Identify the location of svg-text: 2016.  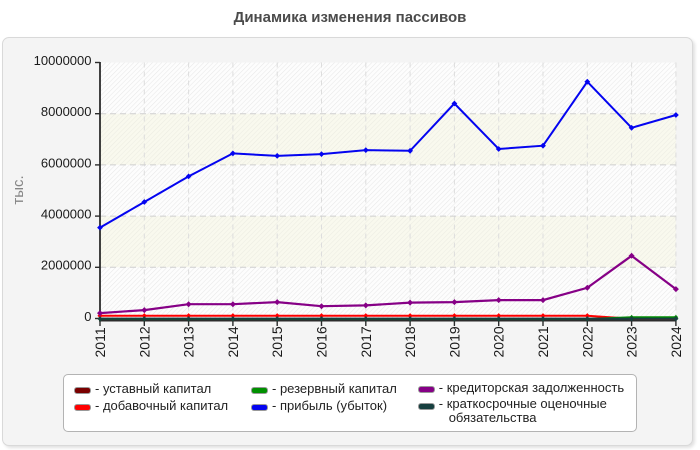
(322, 341).